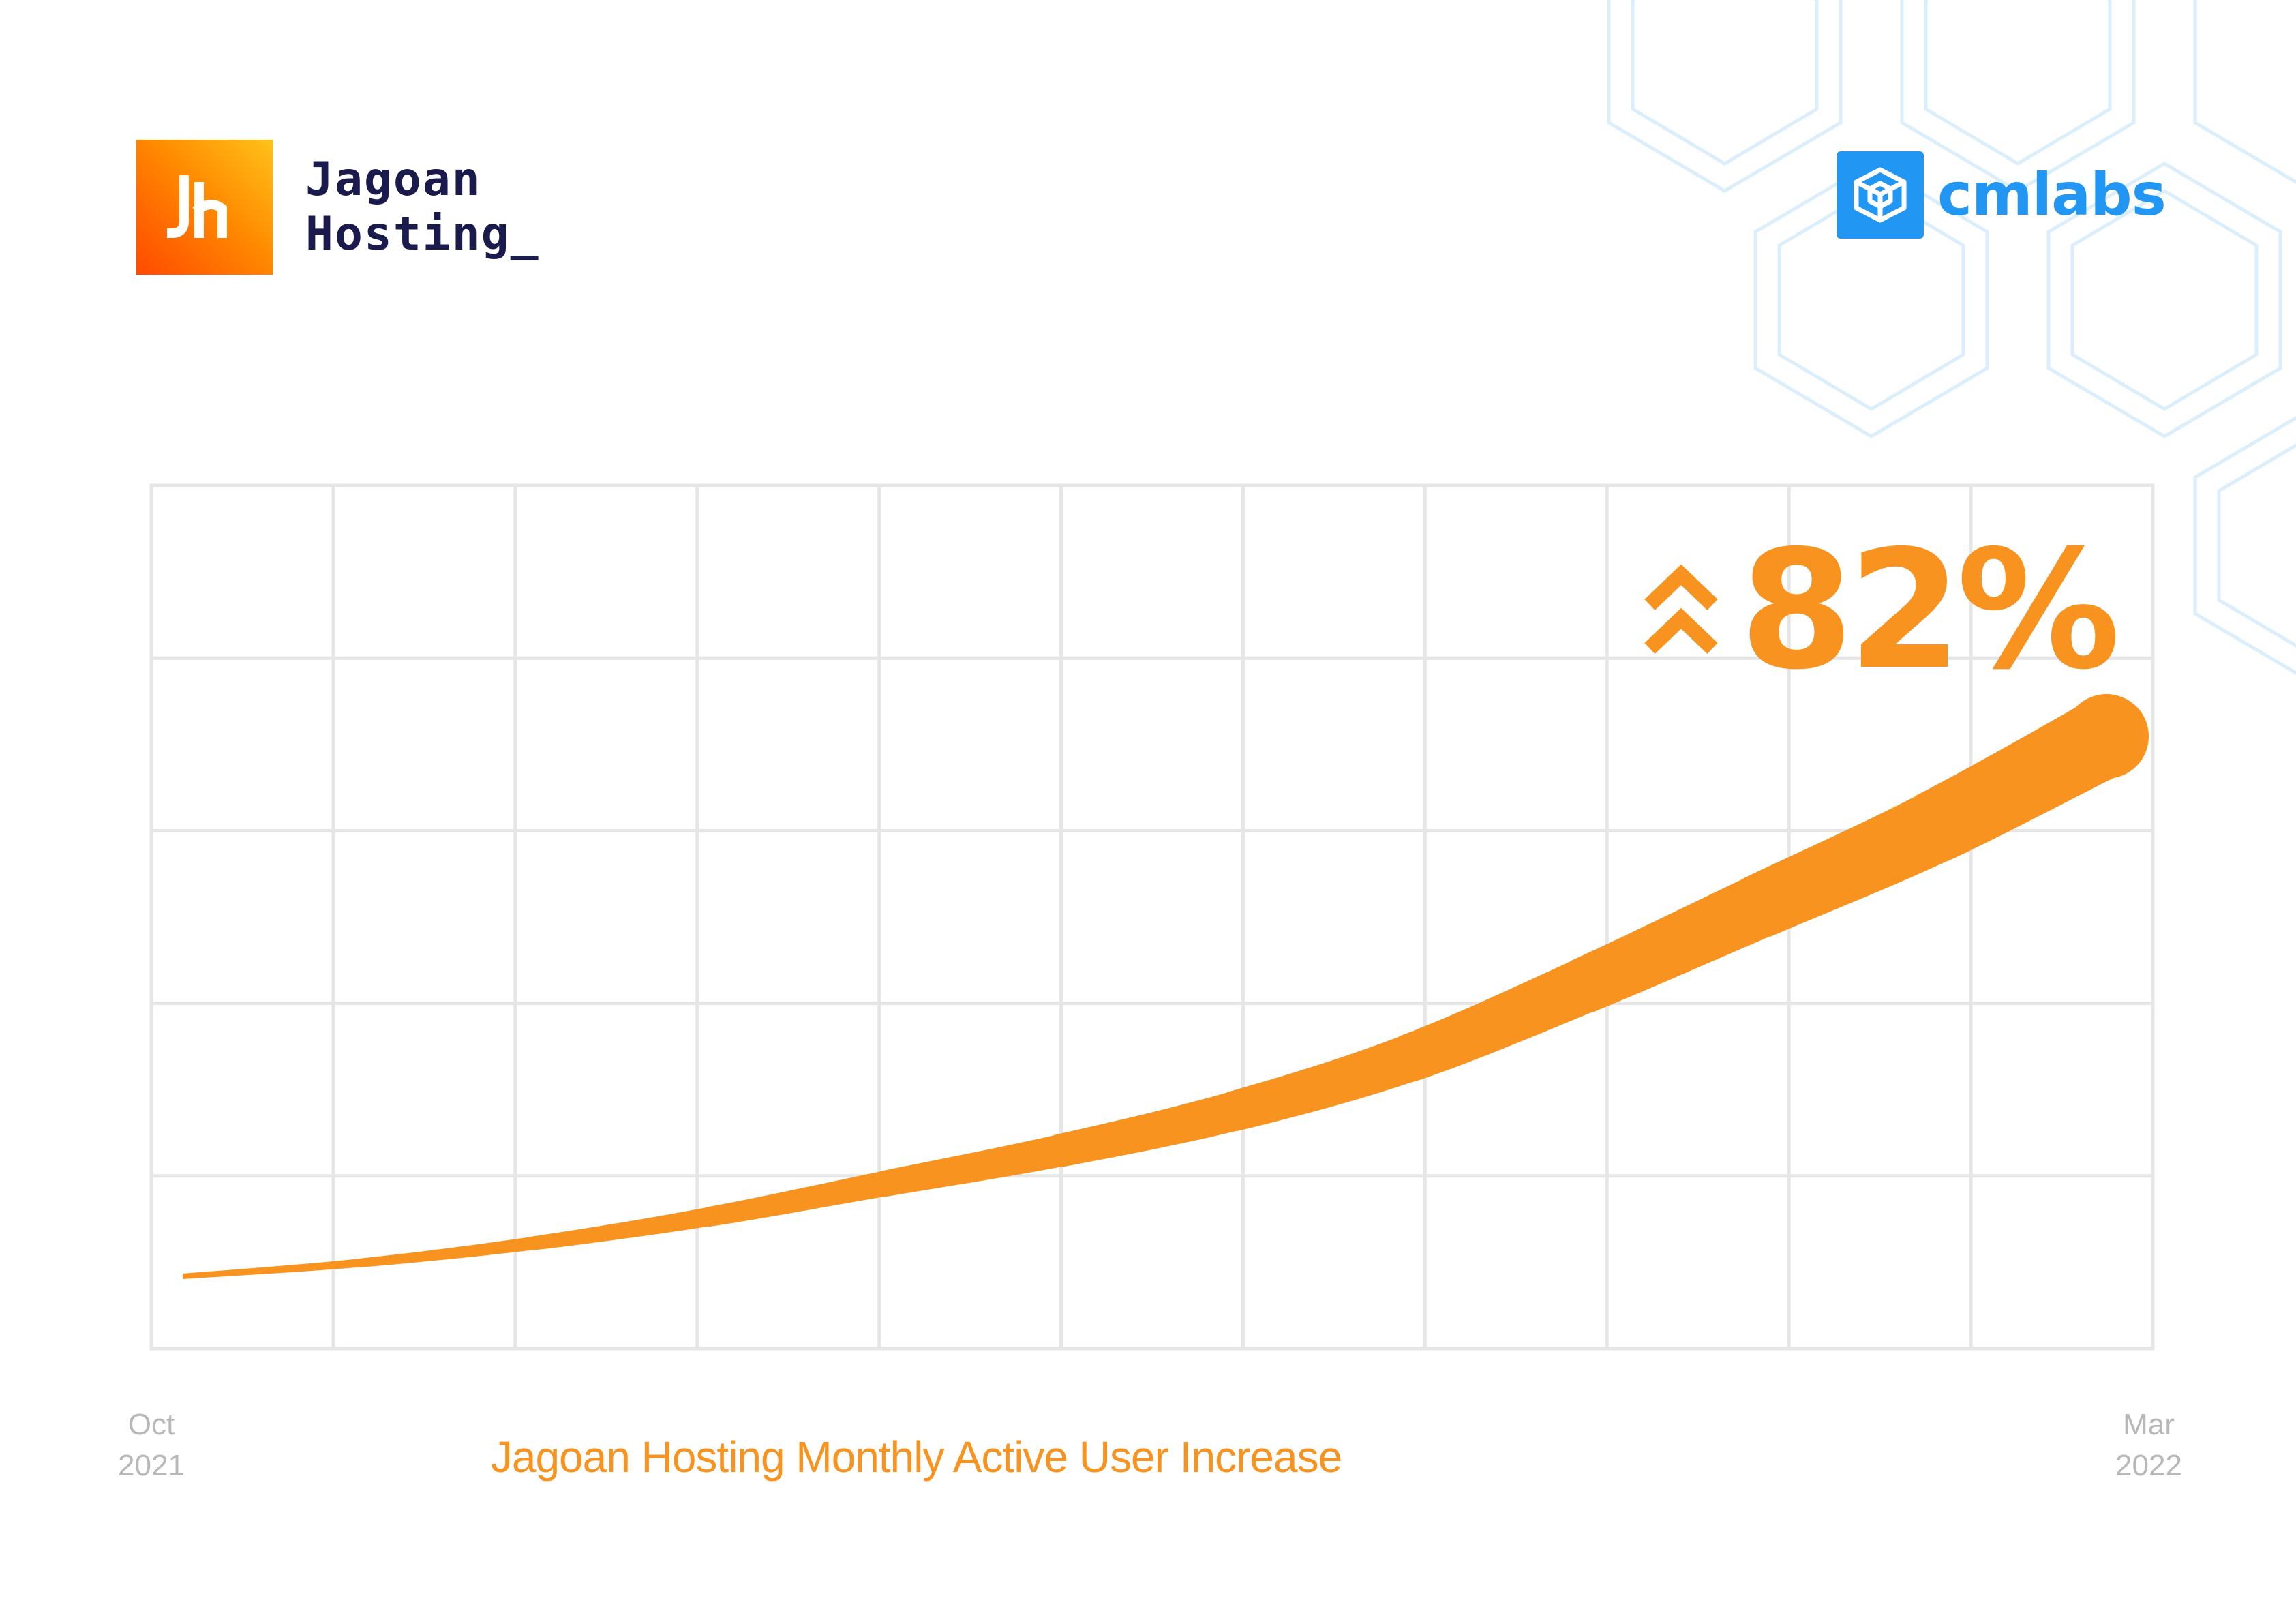 This screenshot has height=1624, width=2296. Describe the element at coordinates (151, 1465) in the screenshot. I see `x-start-year: 2021` at that location.